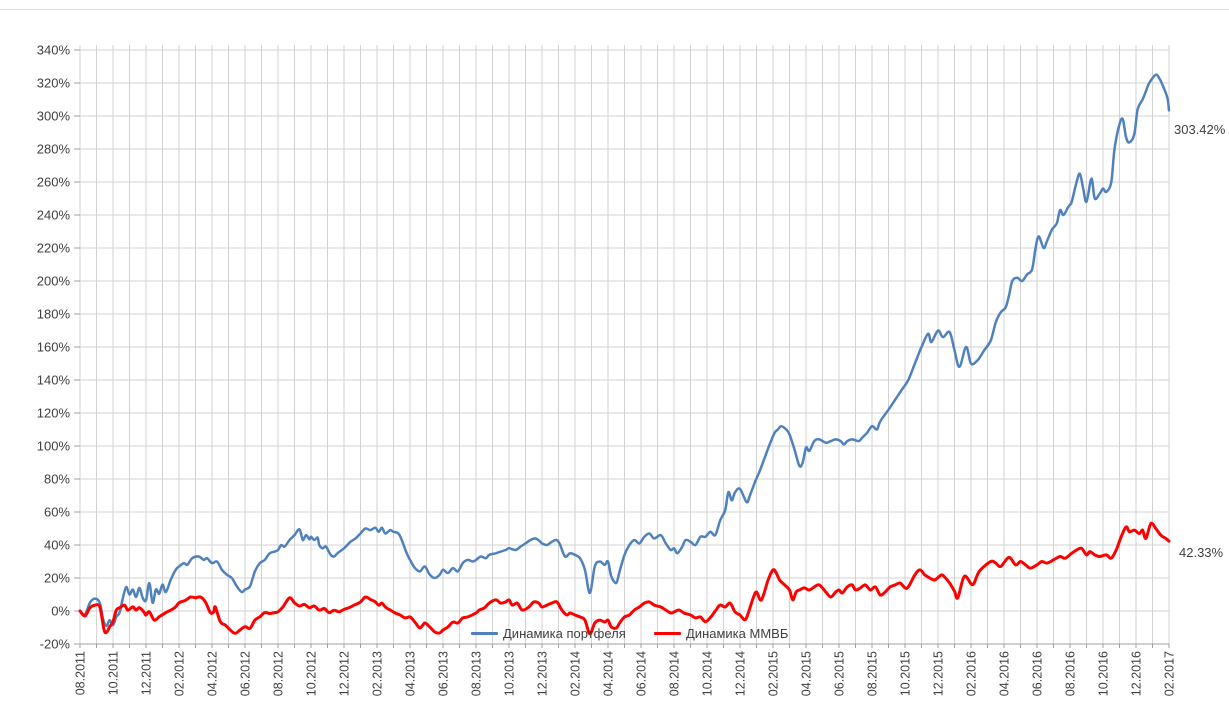  What do you see at coordinates (54, 446) in the screenshot?
I see `y-axis-tick-label: 100%` at bounding box center [54, 446].